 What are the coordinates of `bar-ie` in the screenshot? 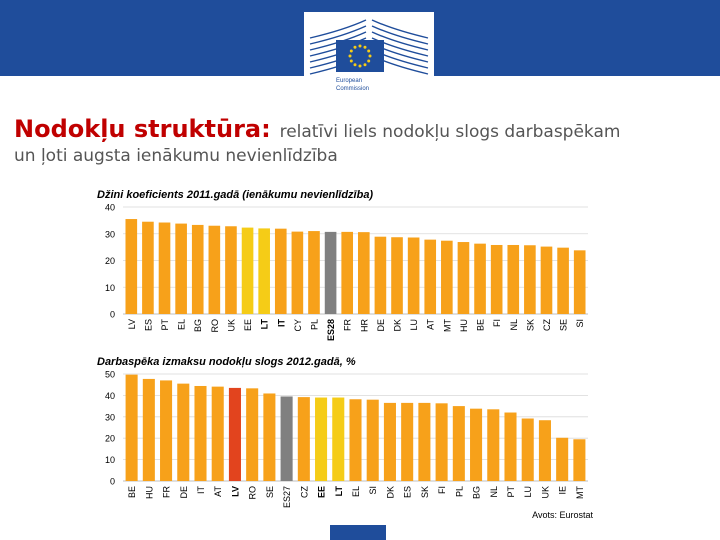 It's located at (562, 459).